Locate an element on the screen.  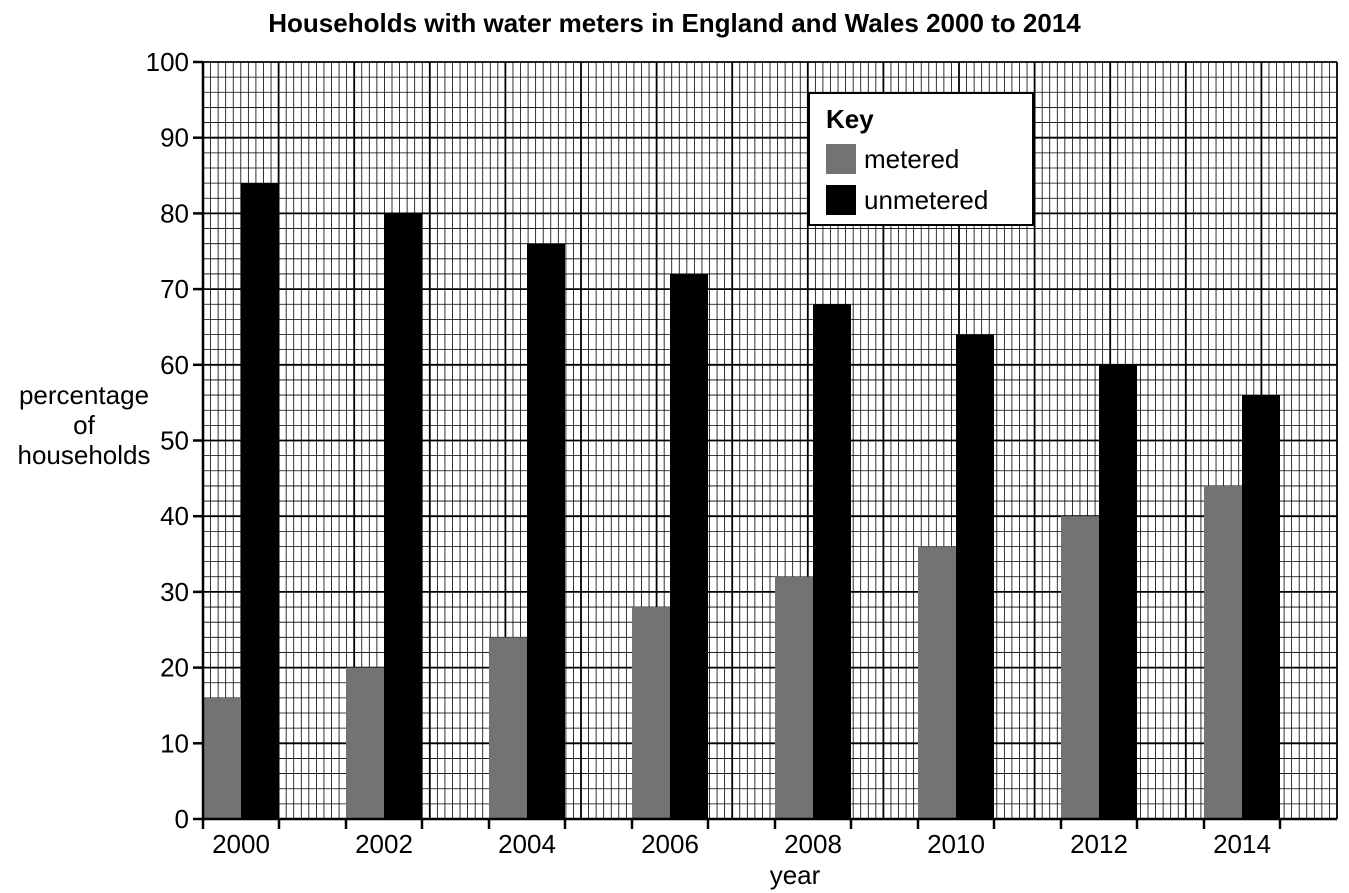
x-tick-label: 2006 is located at coordinates (670, 844).